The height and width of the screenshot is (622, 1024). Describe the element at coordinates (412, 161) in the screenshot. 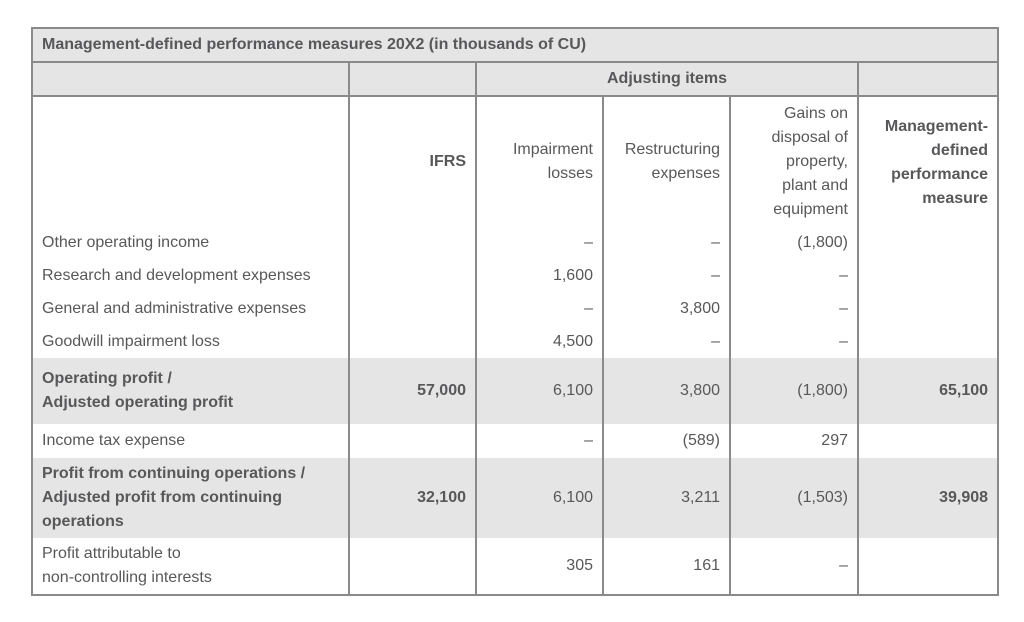

I see `column-header-ifrs: IFRS` at that location.